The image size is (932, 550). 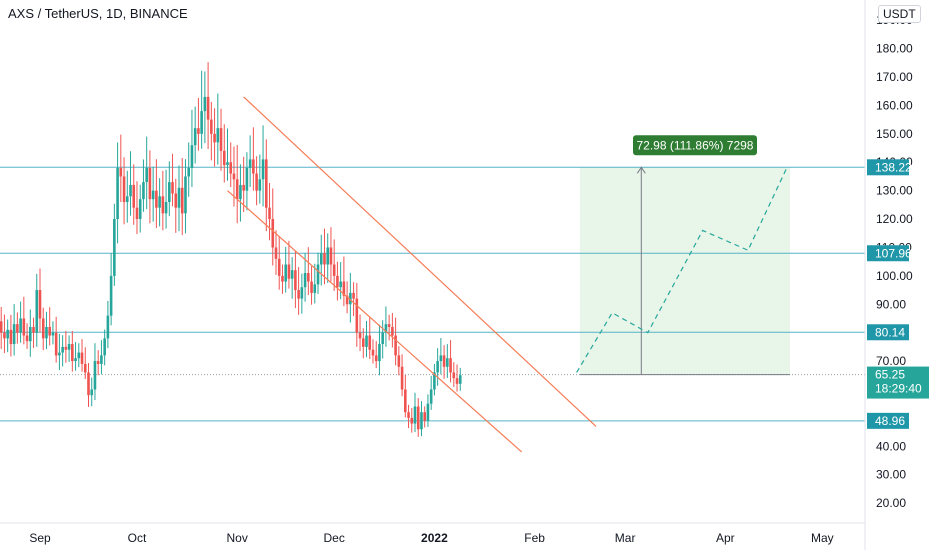 What do you see at coordinates (822, 538) in the screenshot?
I see `time-tick-label: May` at bounding box center [822, 538].